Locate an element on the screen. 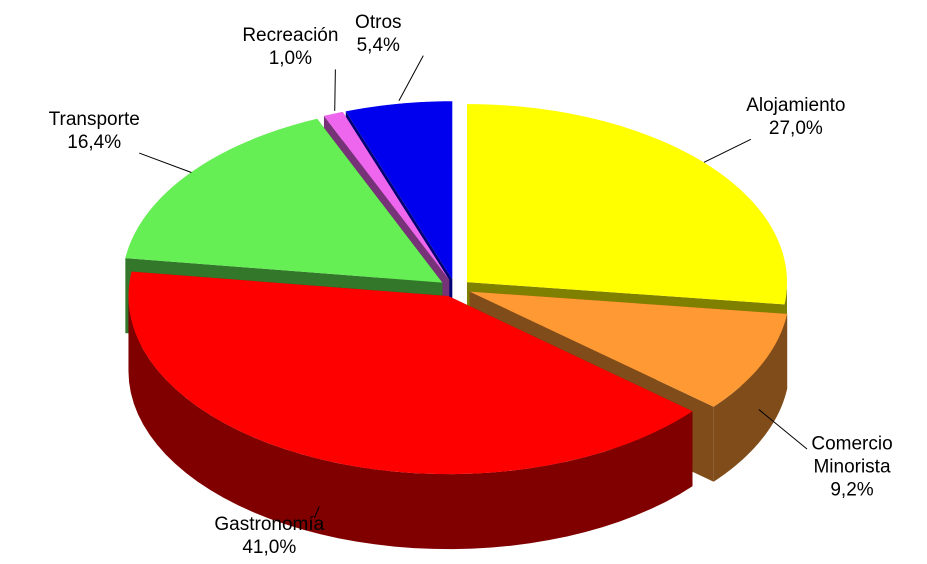  data-label: Recreación 1,0% is located at coordinates (290, 47).